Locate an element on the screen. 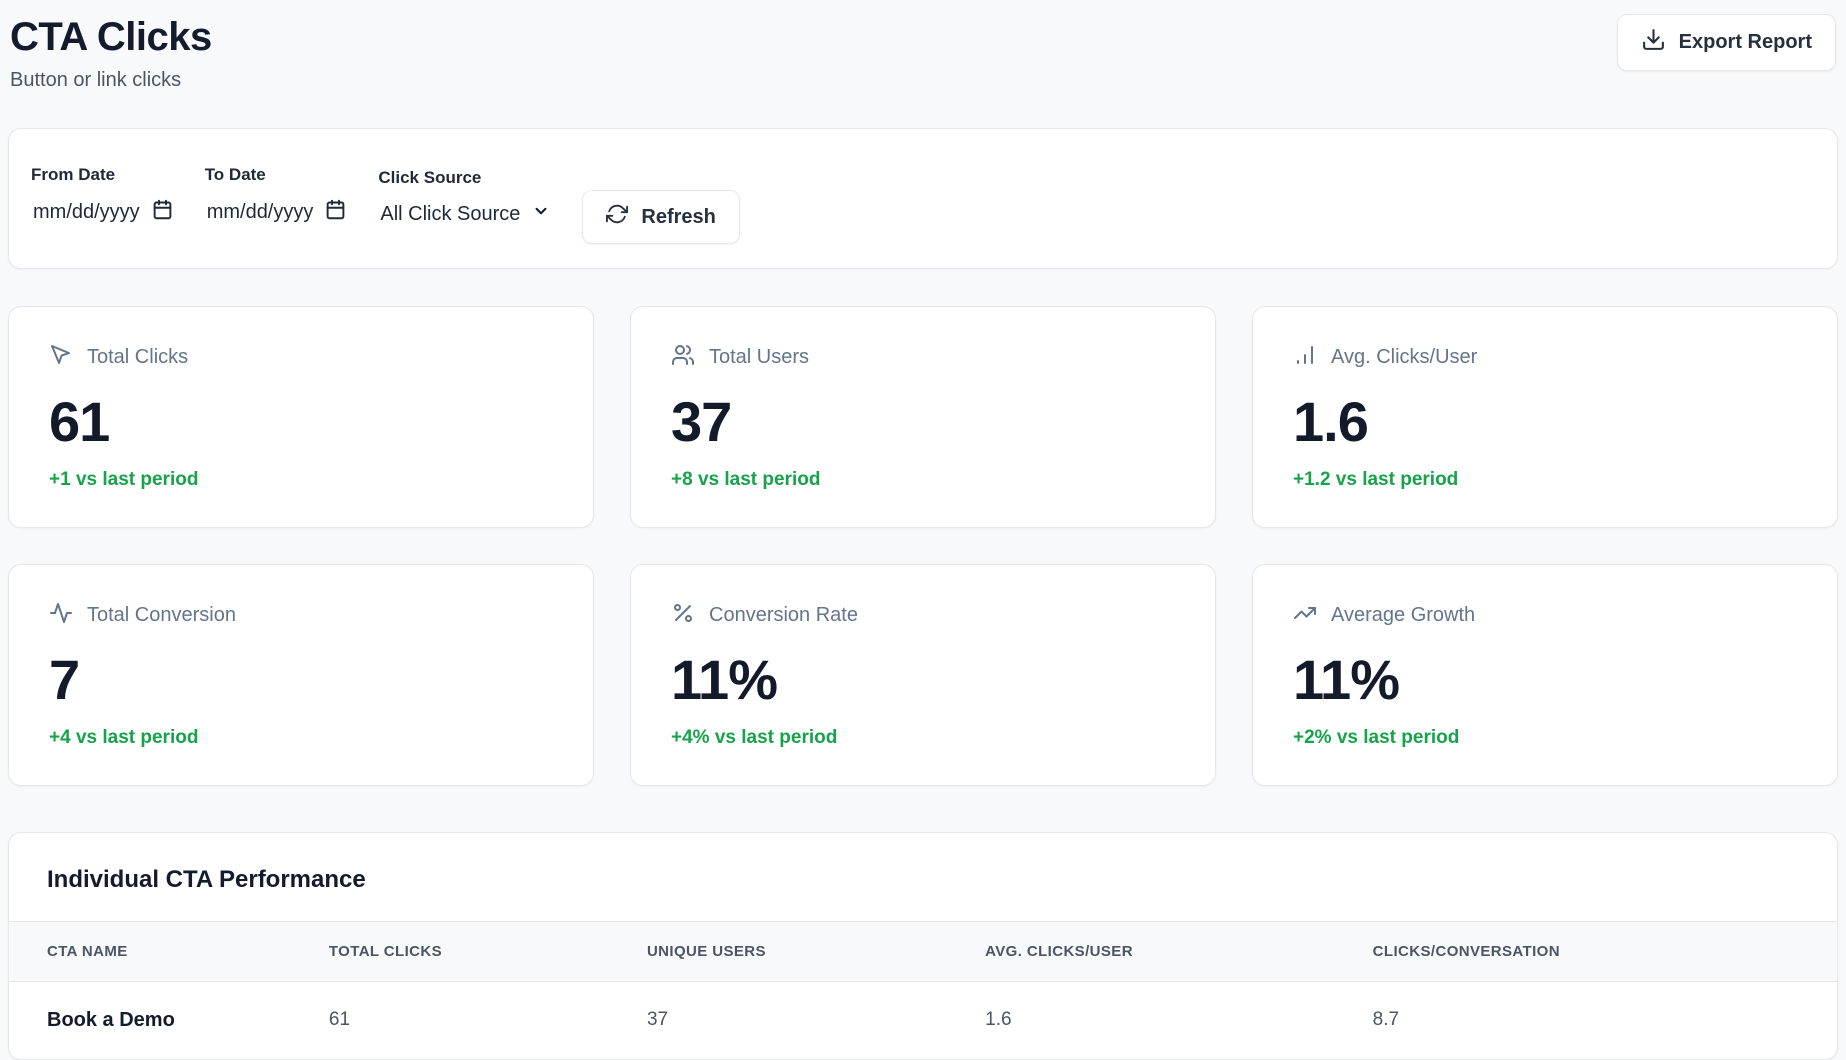 Image resolution: width=1846 pixels, height=1060 pixels. to-date-value: mm/dd/yyyy is located at coordinates (260, 212).